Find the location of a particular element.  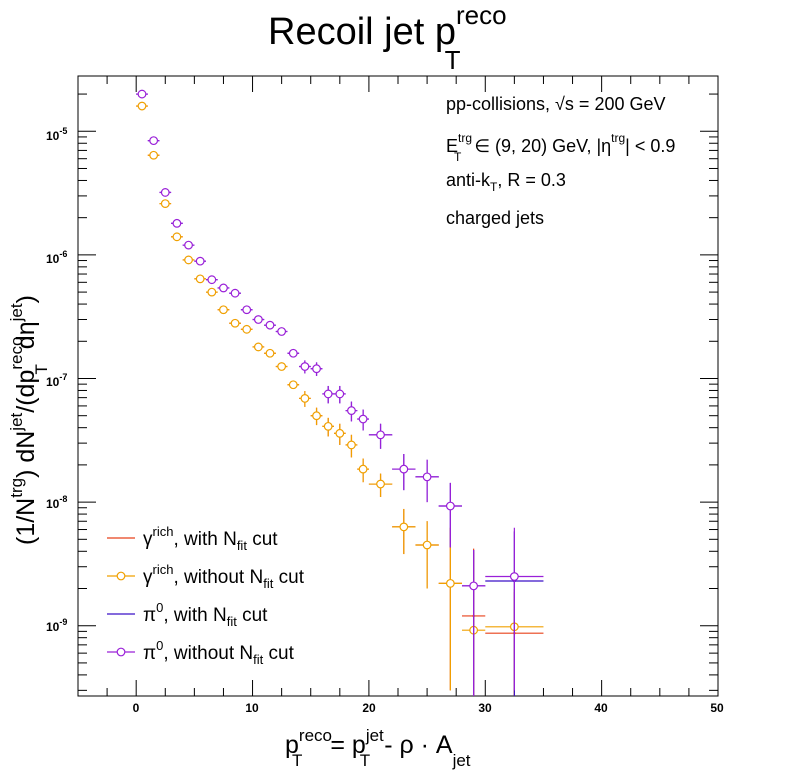

annotation-jets: charged jets is located at coordinates (495, 218).